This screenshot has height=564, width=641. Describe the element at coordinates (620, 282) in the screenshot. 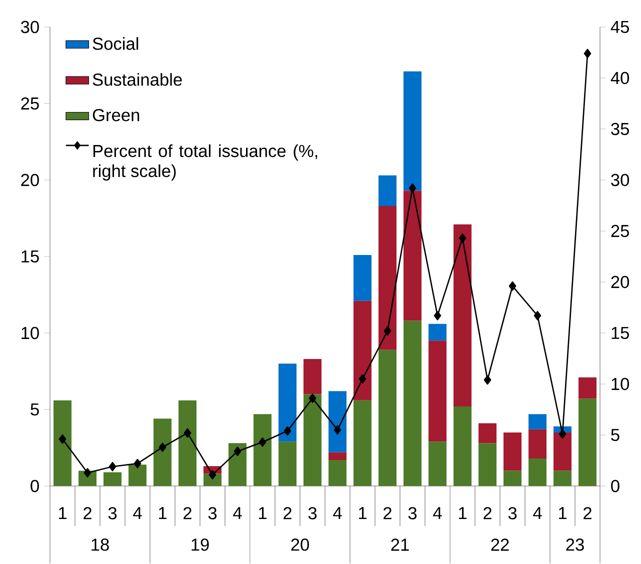

I see `y2-tick-label: 20` at that location.